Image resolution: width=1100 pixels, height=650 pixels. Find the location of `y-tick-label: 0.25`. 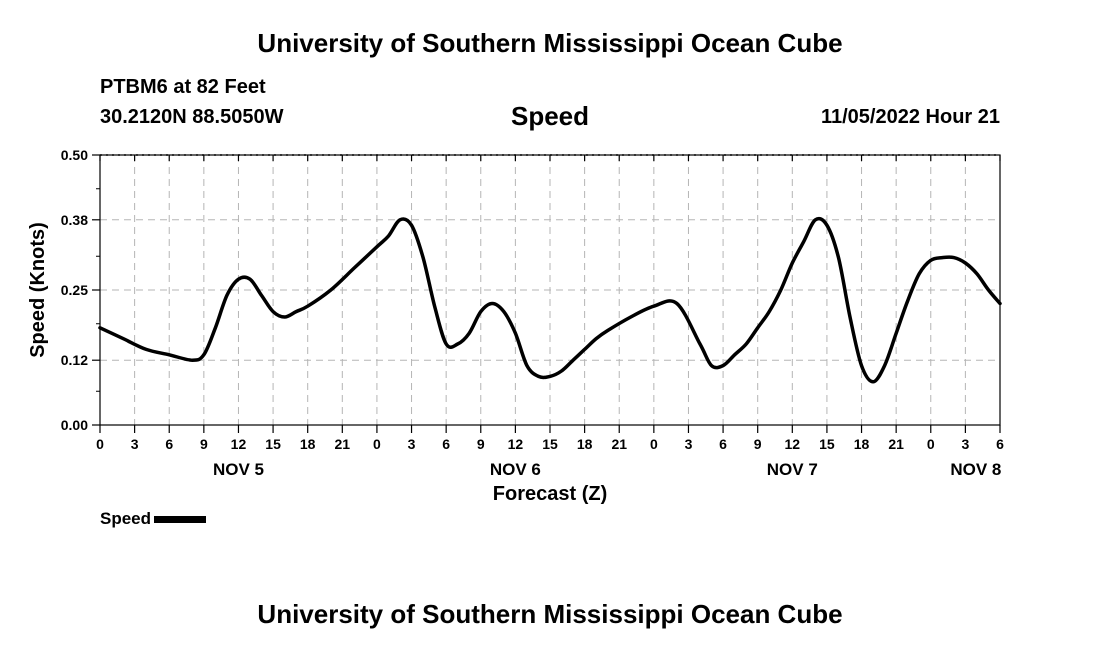

y-tick-label: 0.25 is located at coordinates (74, 290).